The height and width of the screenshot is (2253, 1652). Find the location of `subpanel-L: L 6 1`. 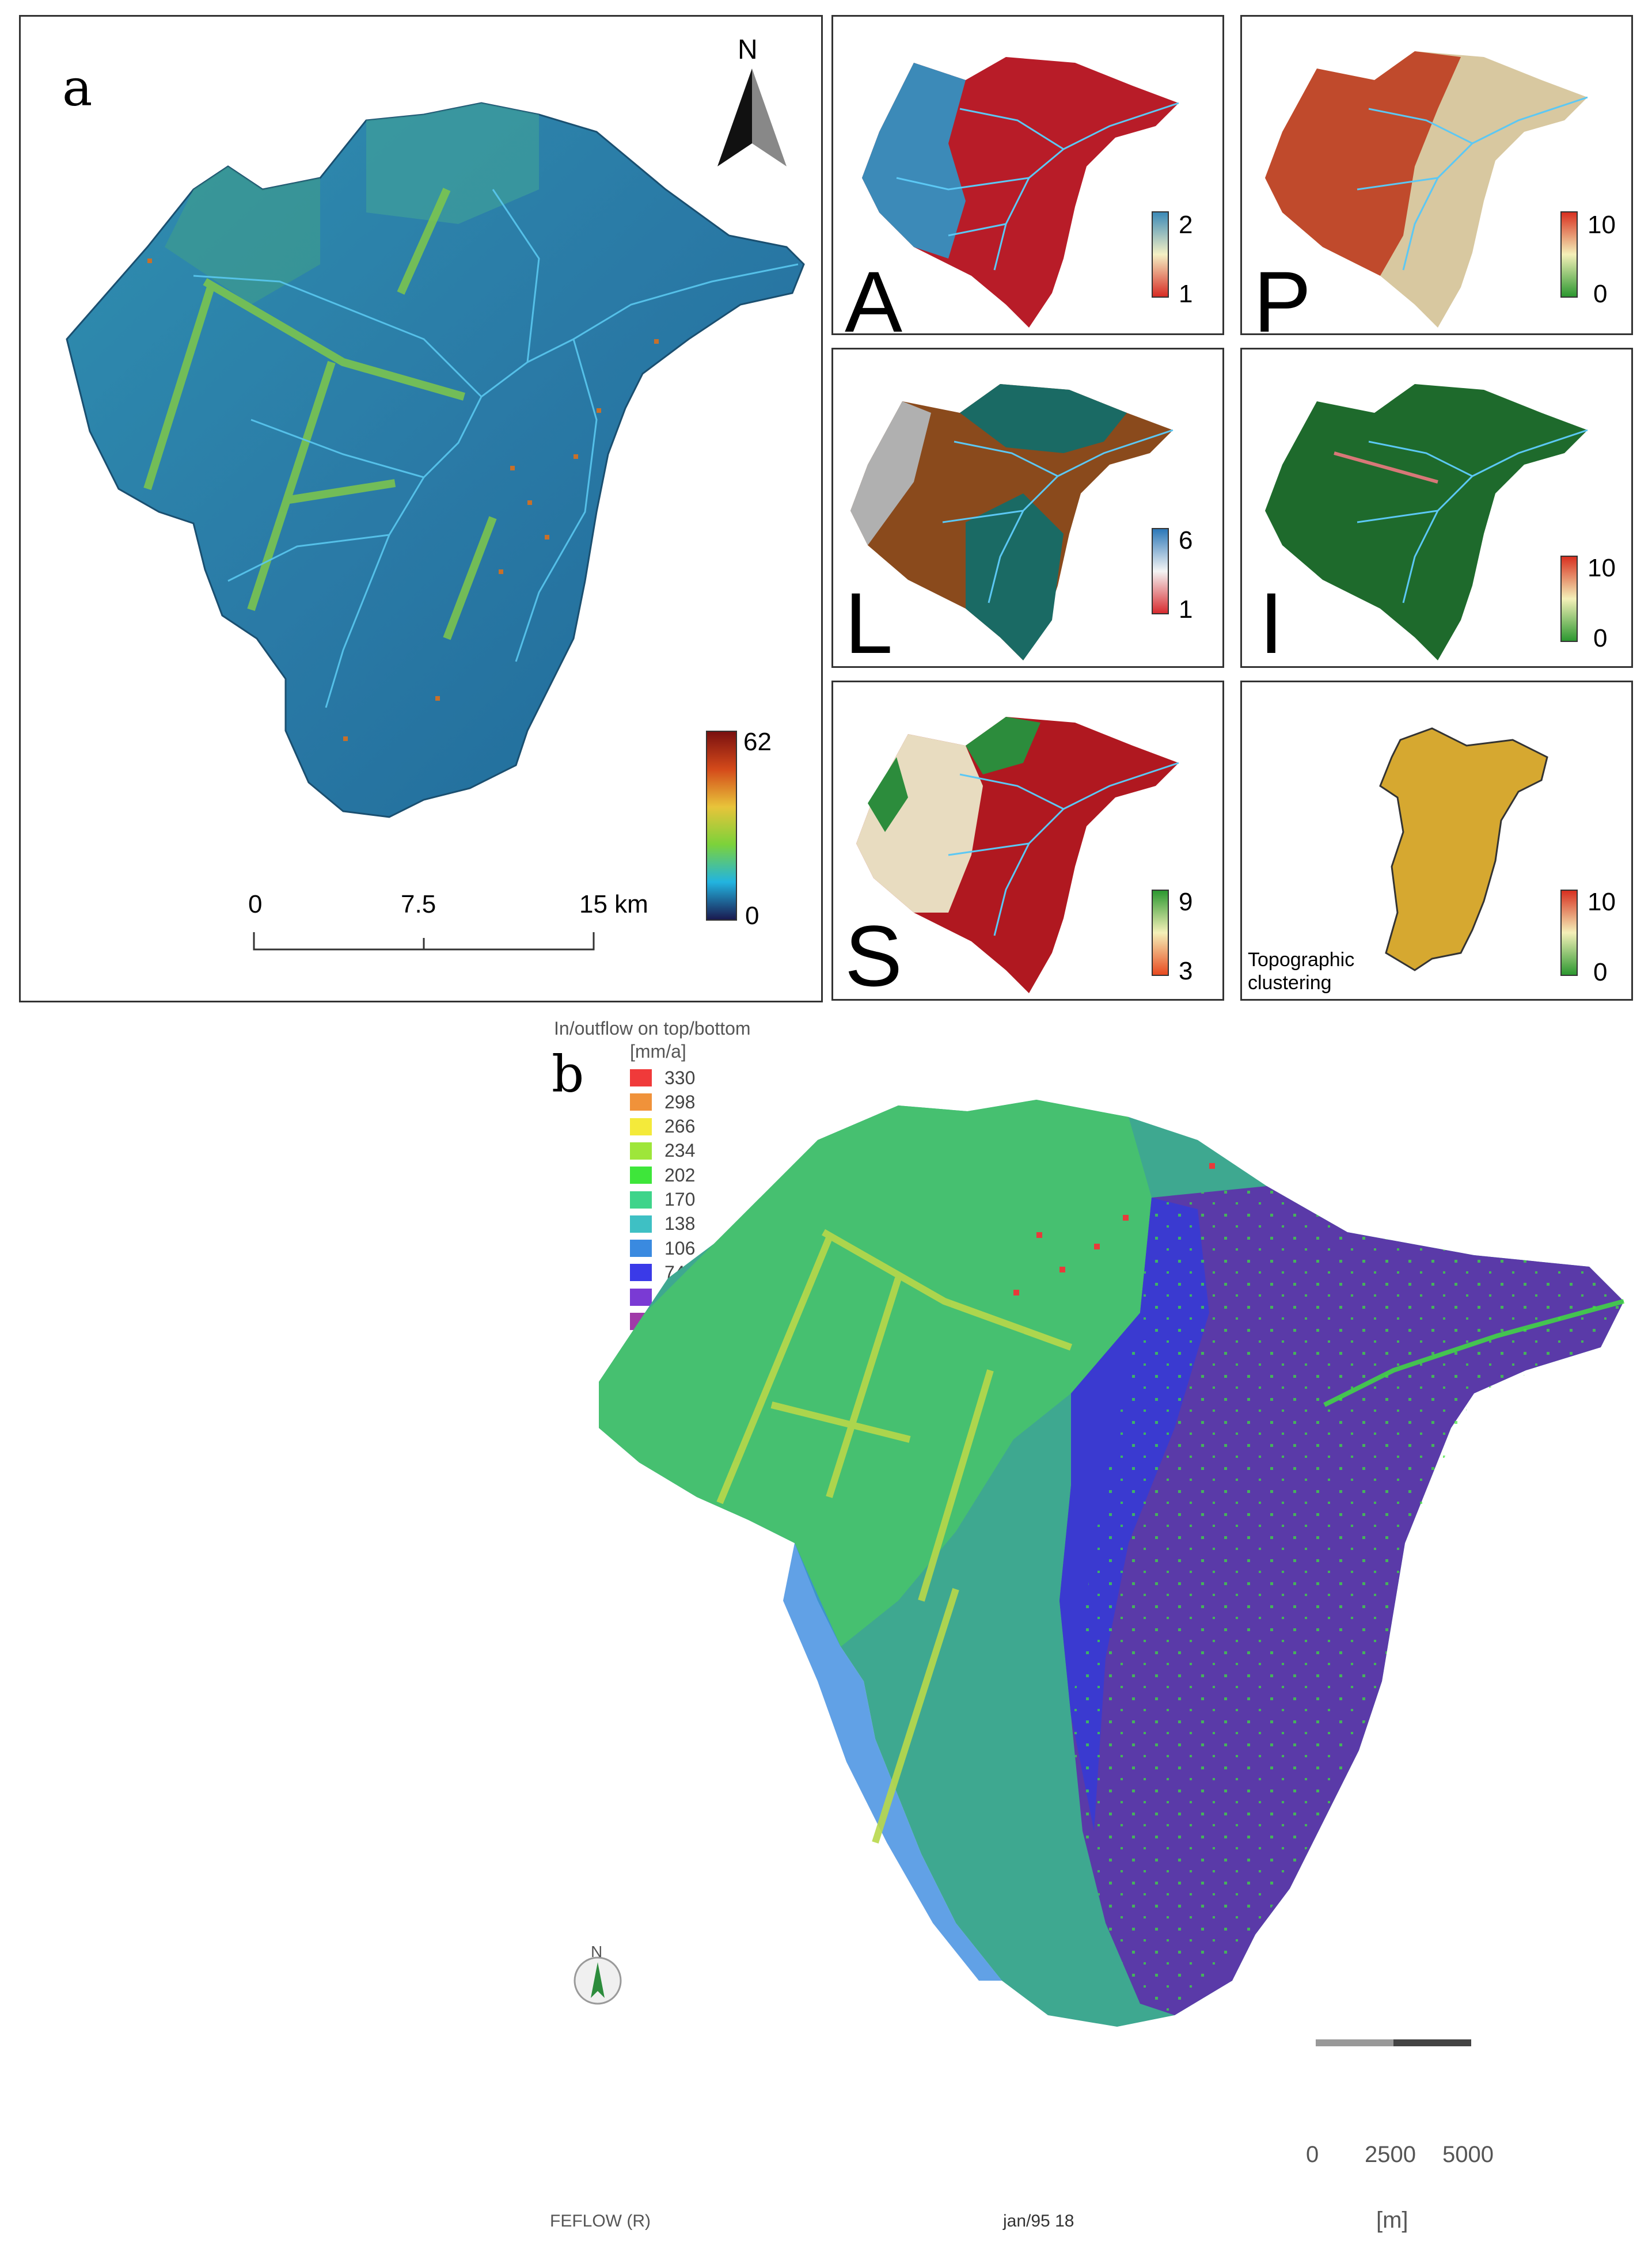

subpanel-L: L 6 1 is located at coordinates (1027, 508).